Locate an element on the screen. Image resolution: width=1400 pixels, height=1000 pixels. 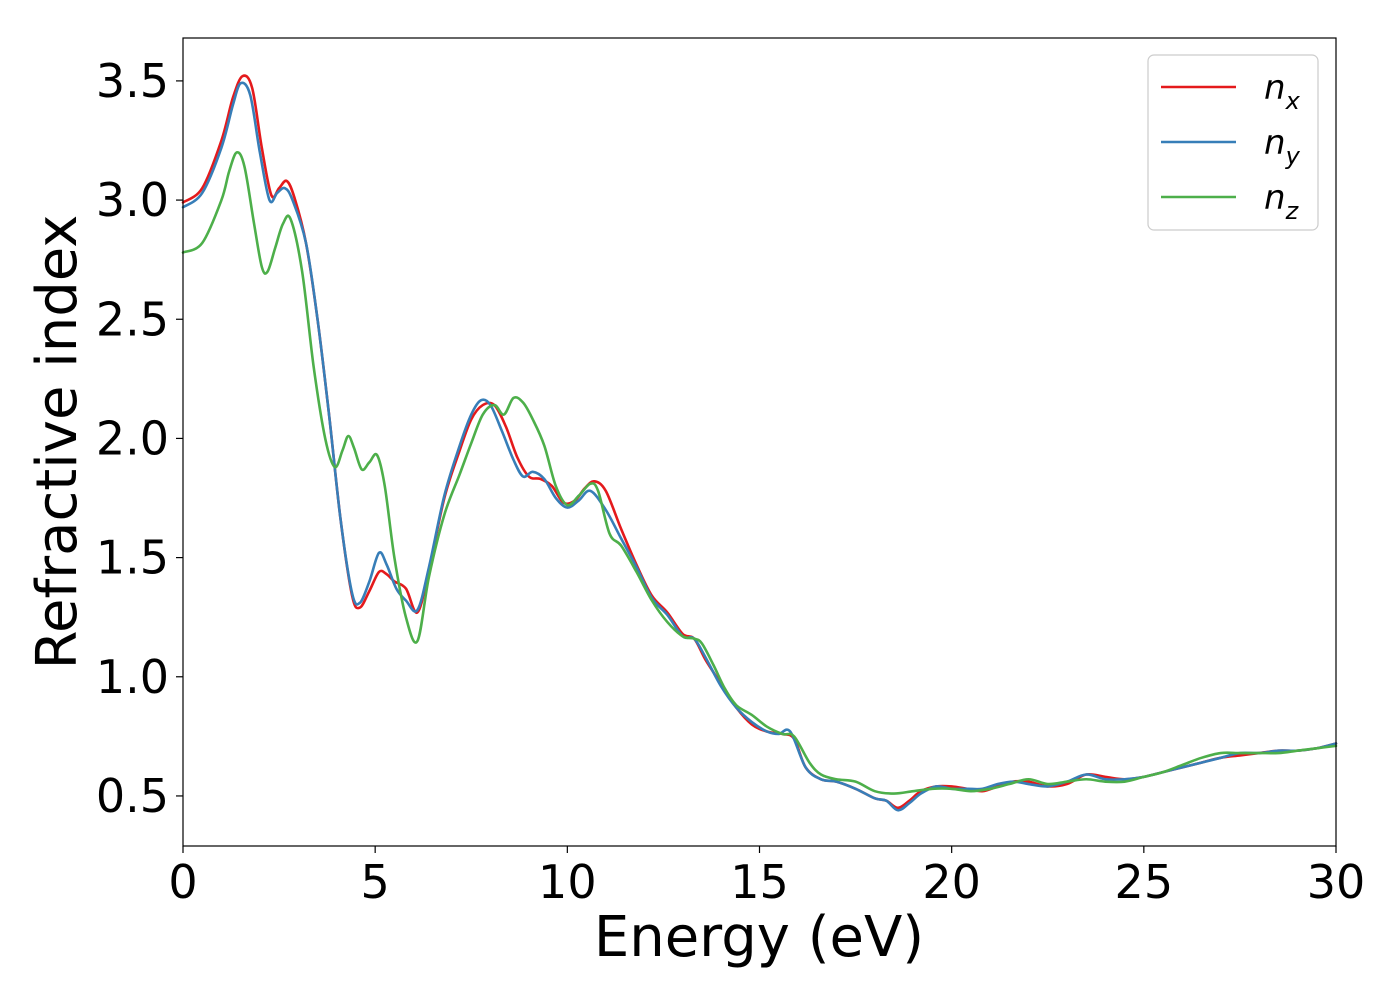
x-axis: 0 5 10 15 20 25 30 is located at coordinates (766, 877).